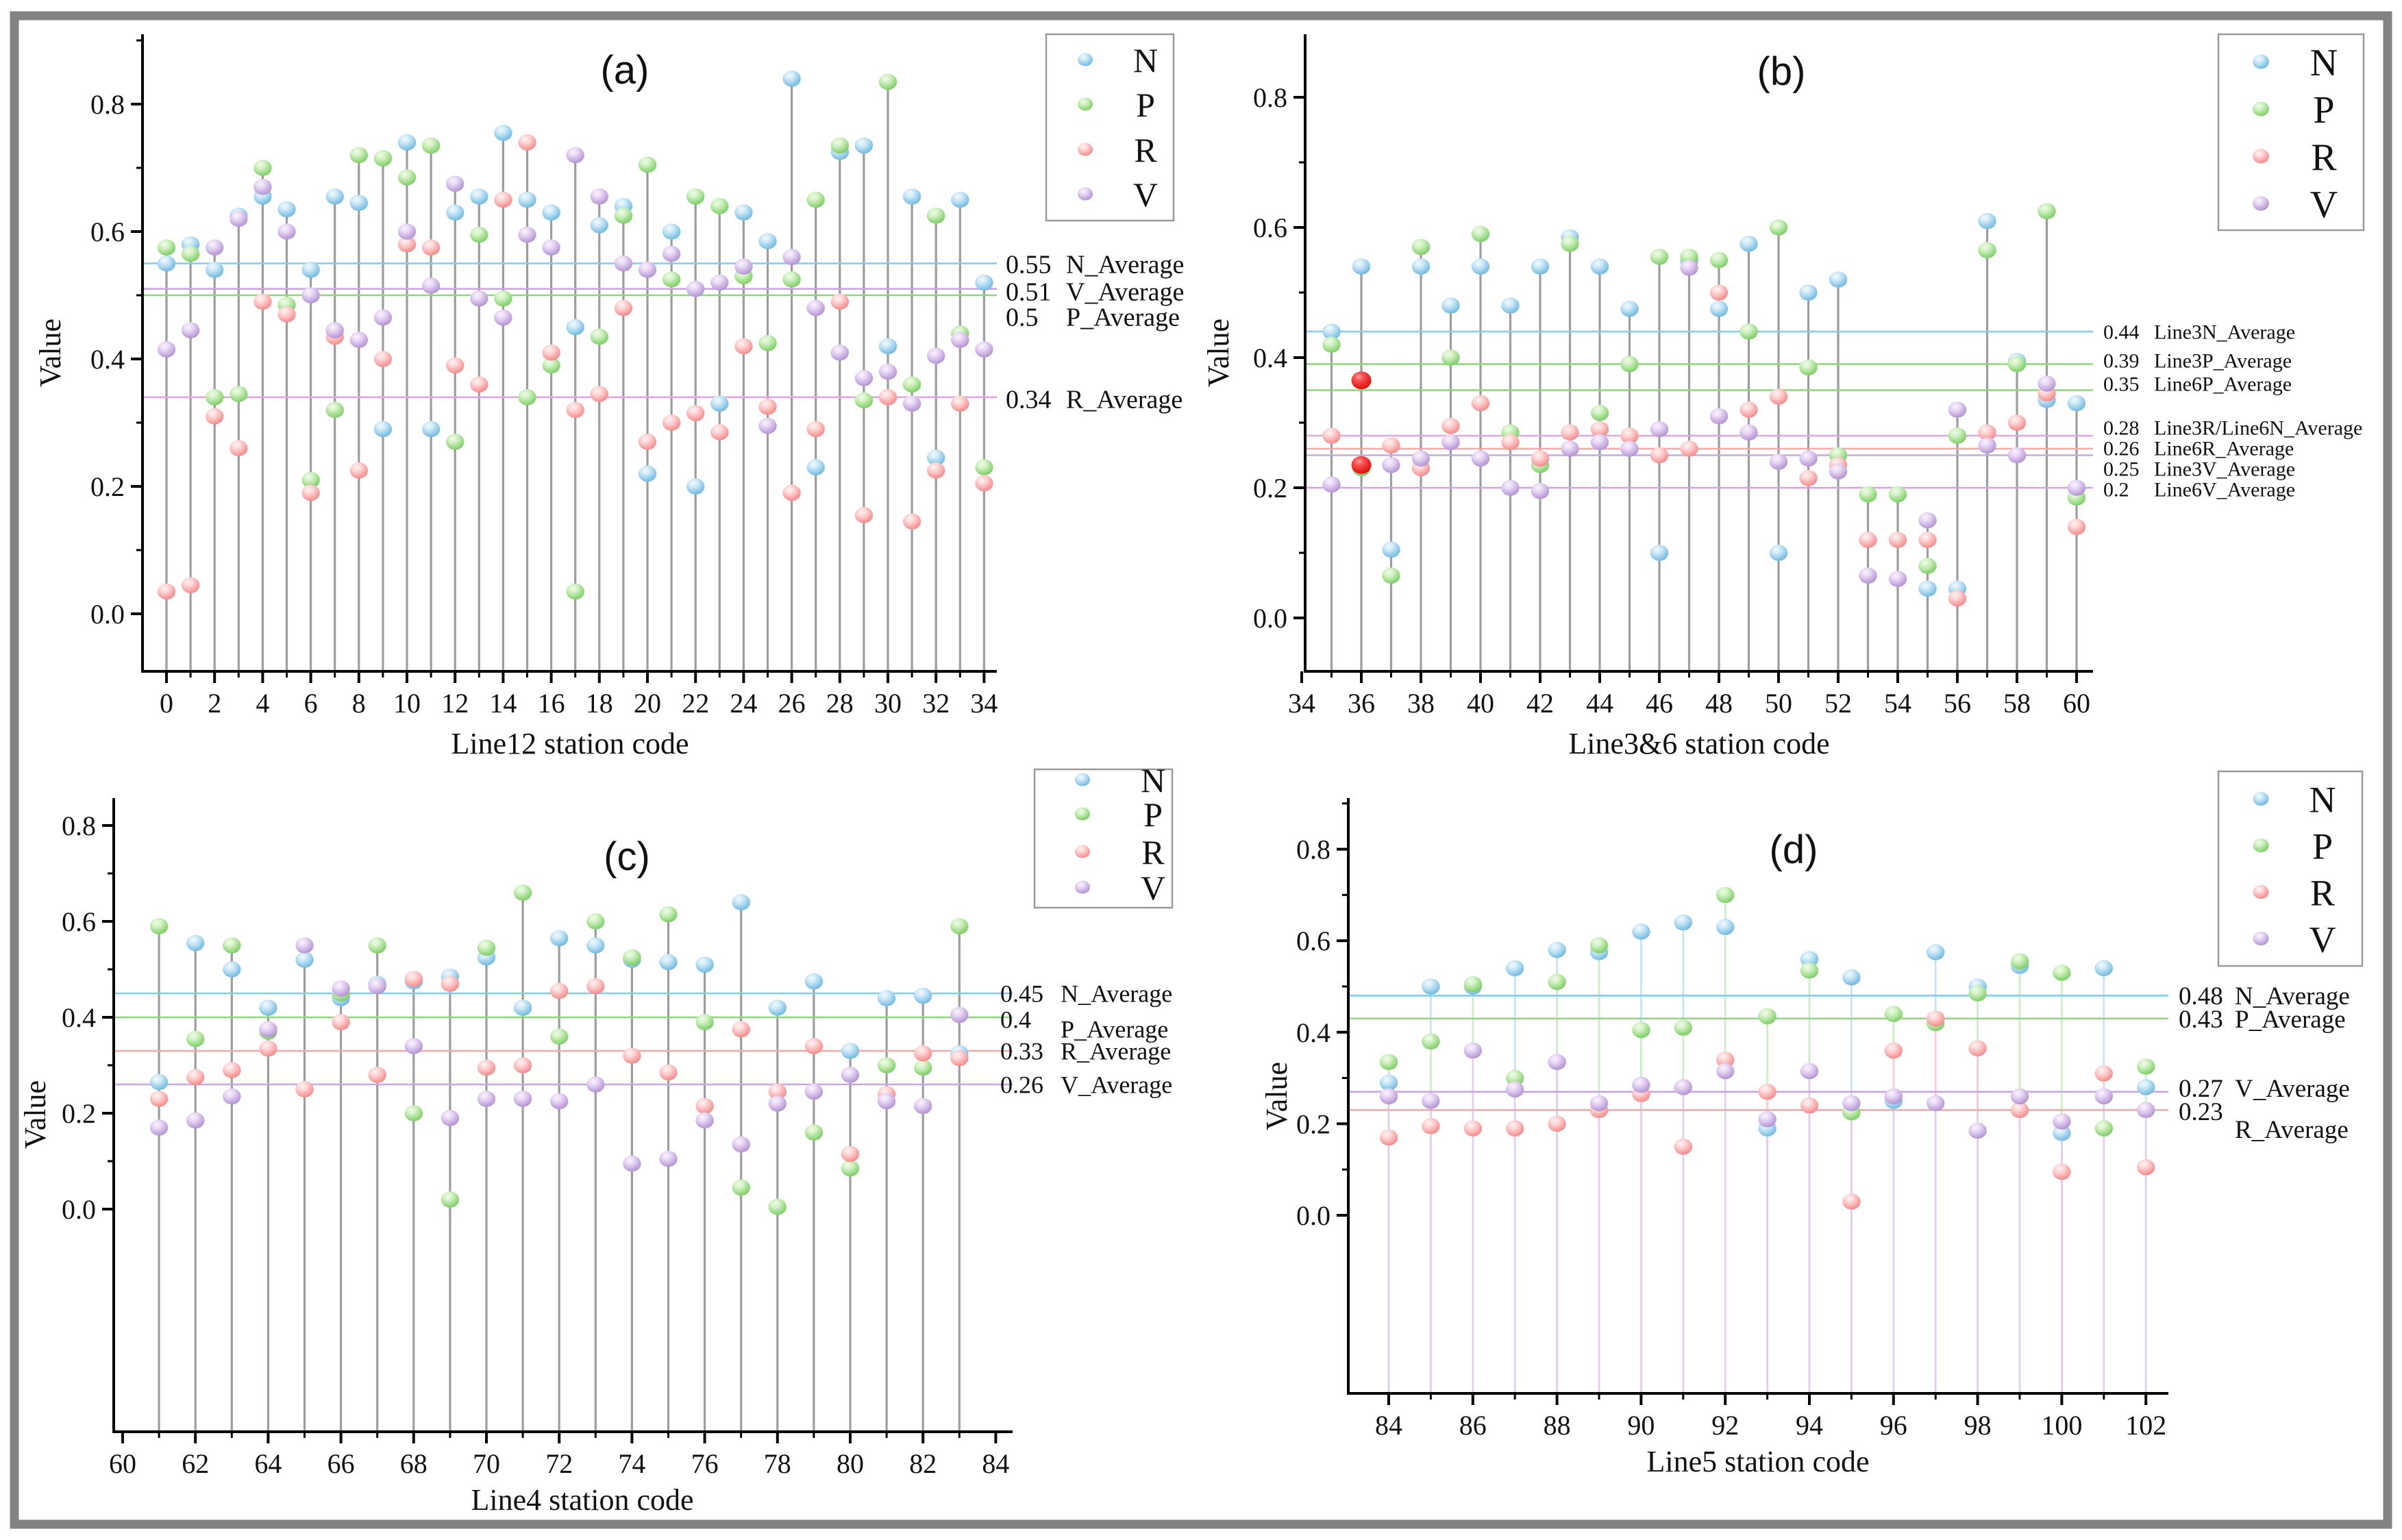  What do you see at coordinates (268, 1463) in the screenshot?
I see `x-tick-label: 64` at bounding box center [268, 1463].